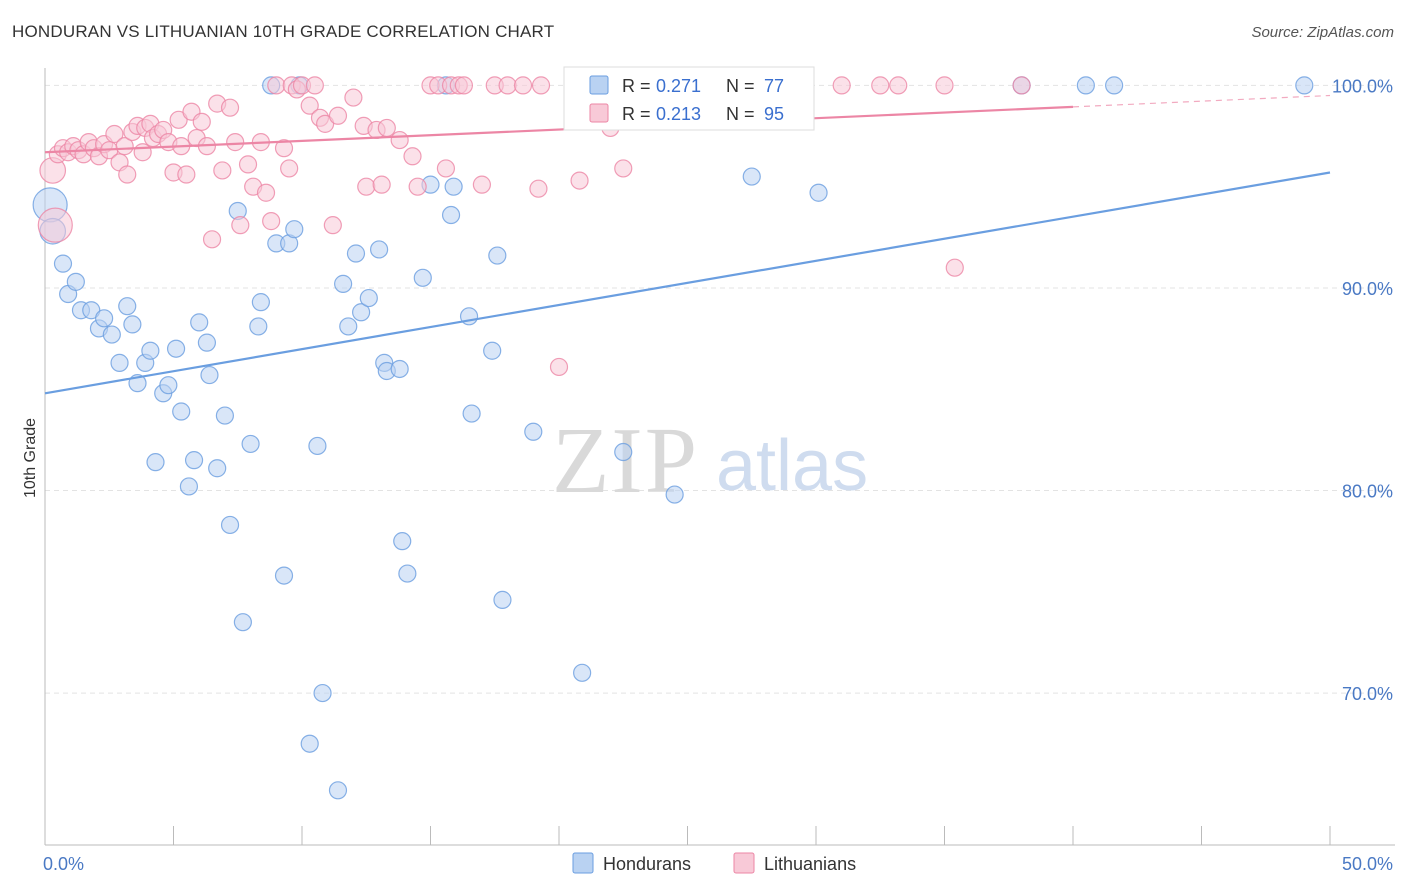  What do you see at coordinates (792, 466) in the screenshot?
I see `watermark-atlas: atlas` at bounding box center [792, 466].